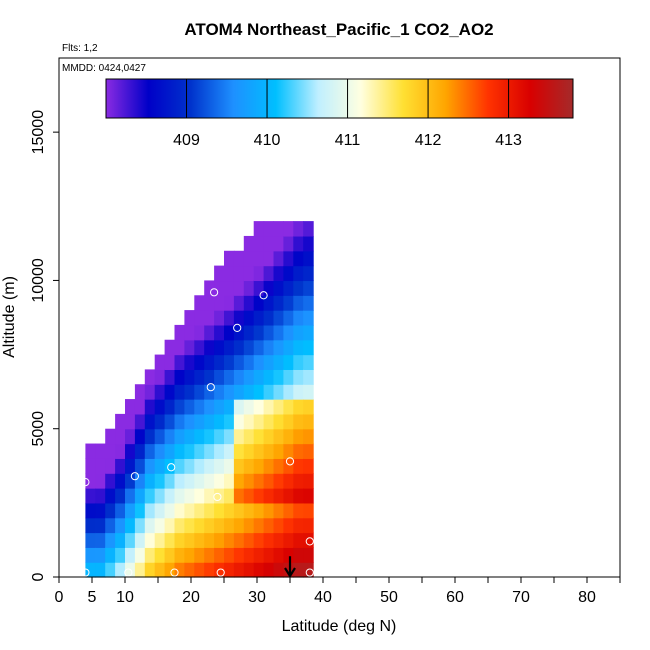 This screenshot has width=650, height=650. What do you see at coordinates (92, 597) in the screenshot?
I see `x-tick-label: 5` at bounding box center [92, 597].